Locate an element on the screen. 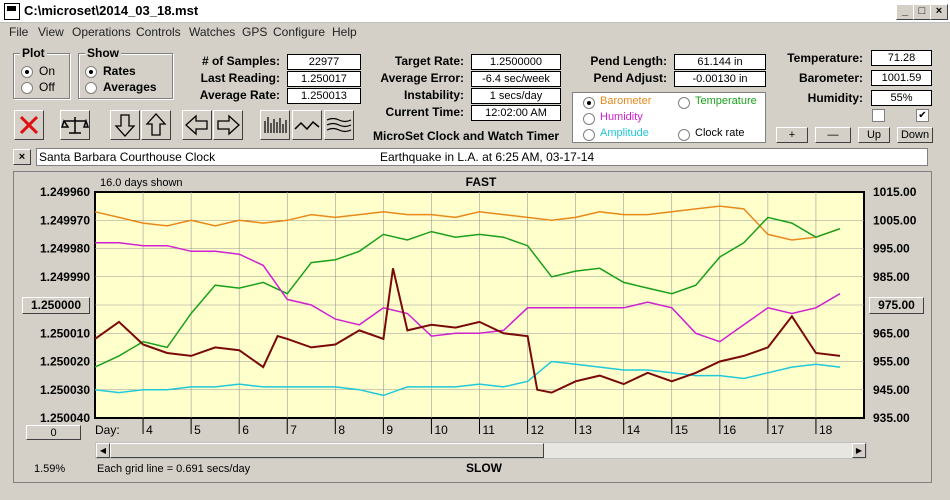 Image resolution: width=950 pixels, height=500 pixels. pend-adjust-value: -0.00130 in is located at coordinates (720, 79).